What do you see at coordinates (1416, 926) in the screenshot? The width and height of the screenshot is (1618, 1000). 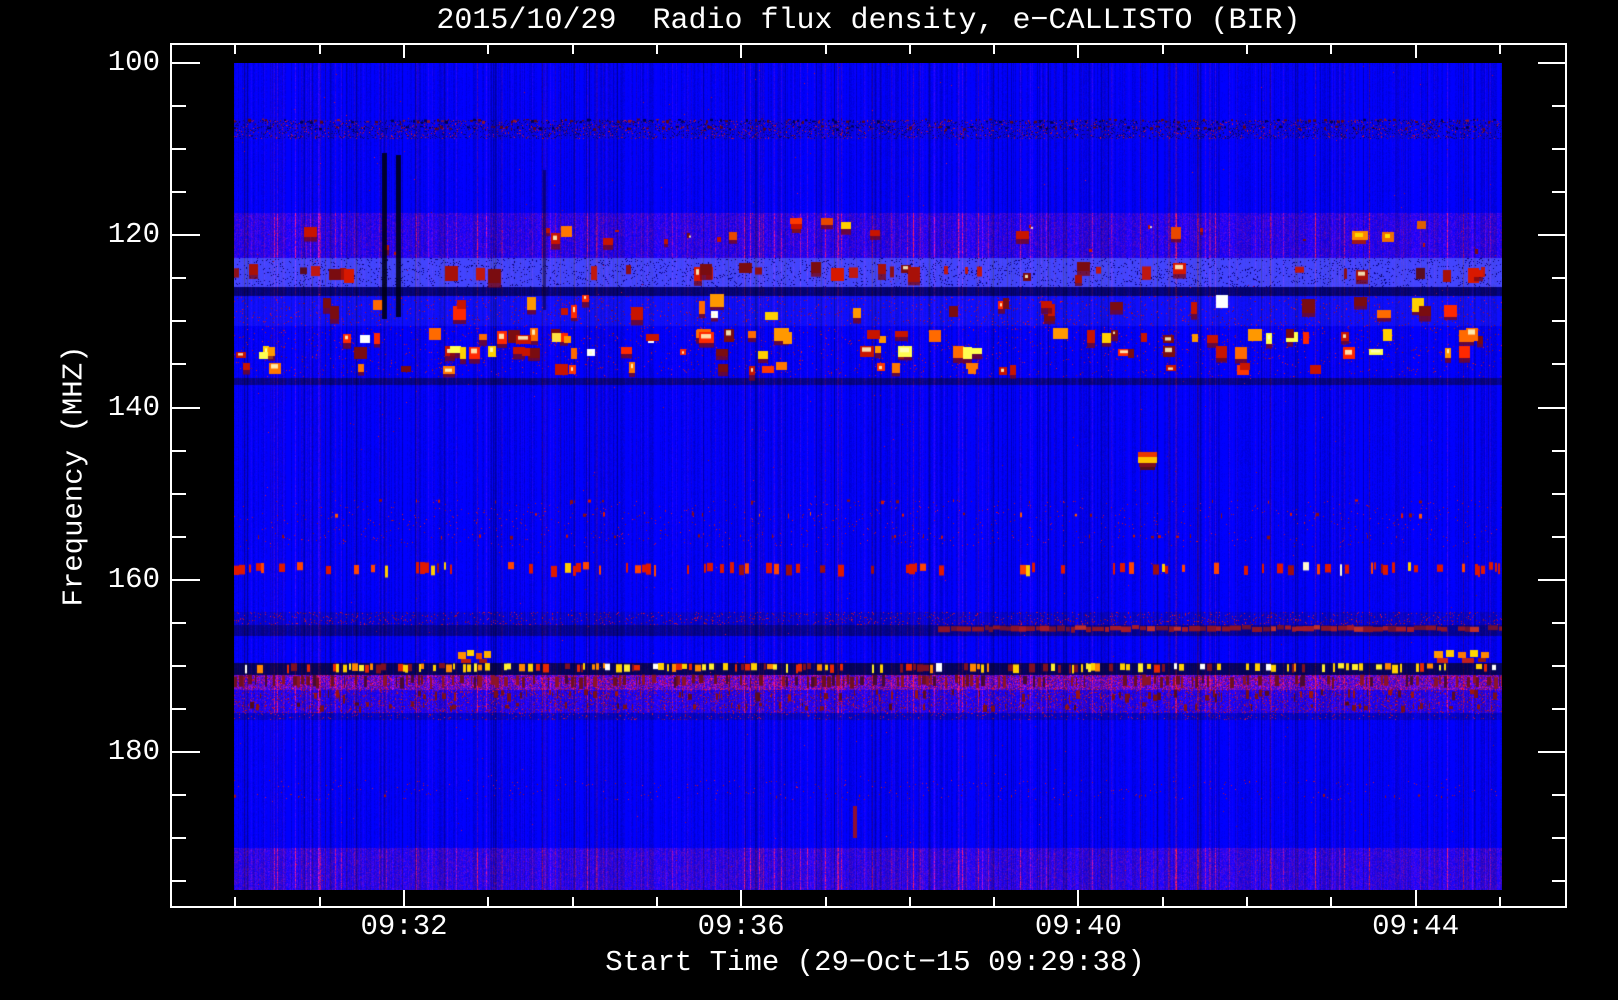 I see `x-tick-label: 09:44` at bounding box center [1416, 926].